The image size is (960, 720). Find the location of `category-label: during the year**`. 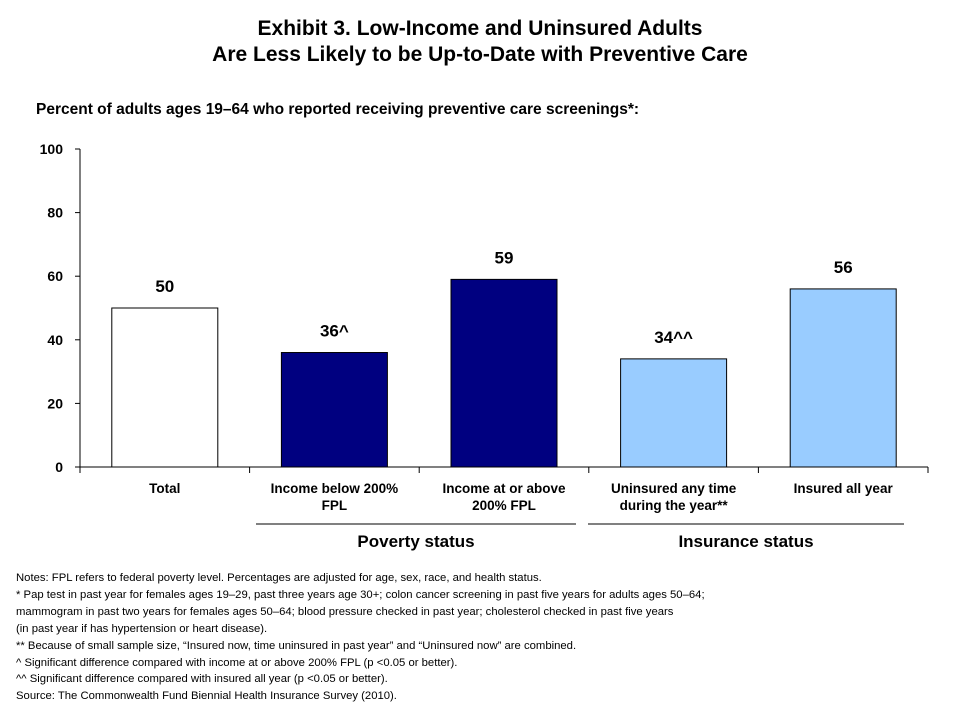

category-label: during the year** is located at coordinates (674, 505).